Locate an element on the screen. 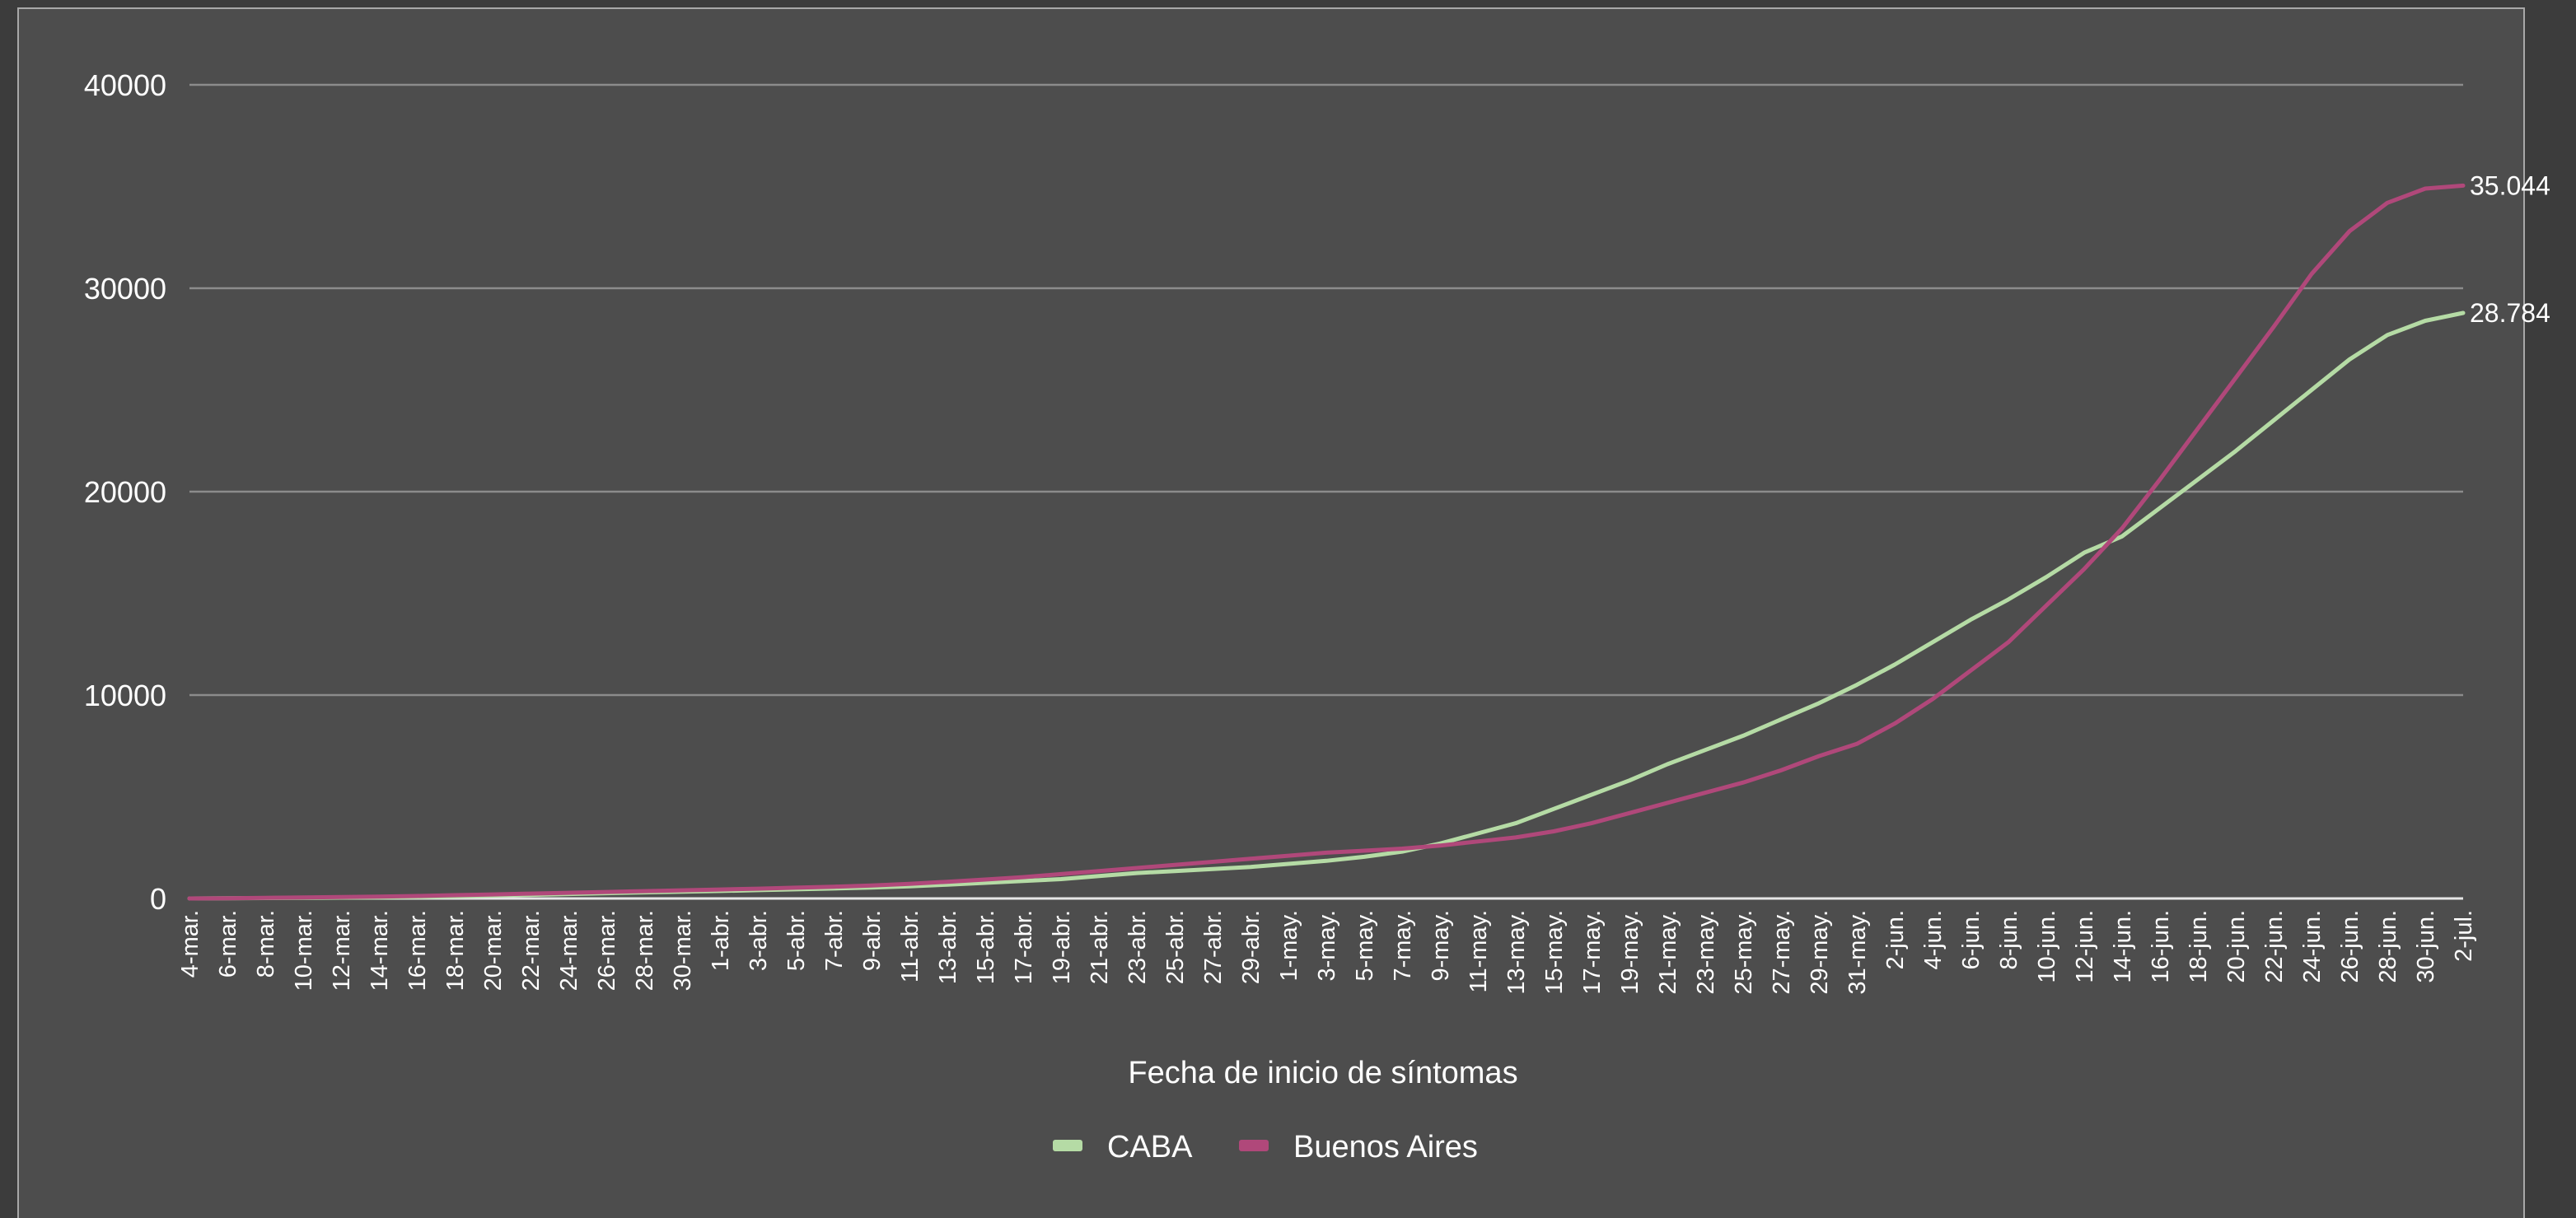  x-tick-label: 2-jun. is located at coordinates (1895, 940).